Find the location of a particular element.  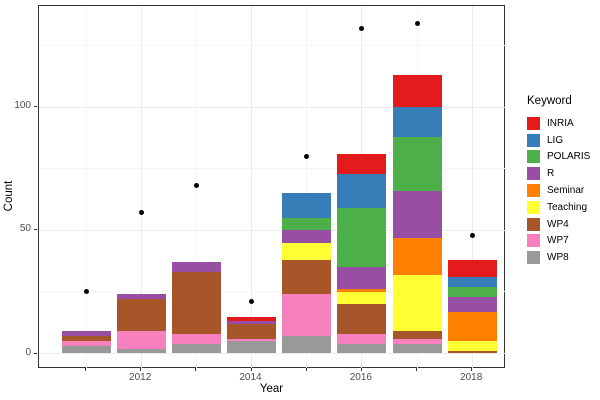

legend-items: INRIA LIG POLARIS R Seminar Teaching WP4 WP7 WP8 is located at coordinates (558, 190).